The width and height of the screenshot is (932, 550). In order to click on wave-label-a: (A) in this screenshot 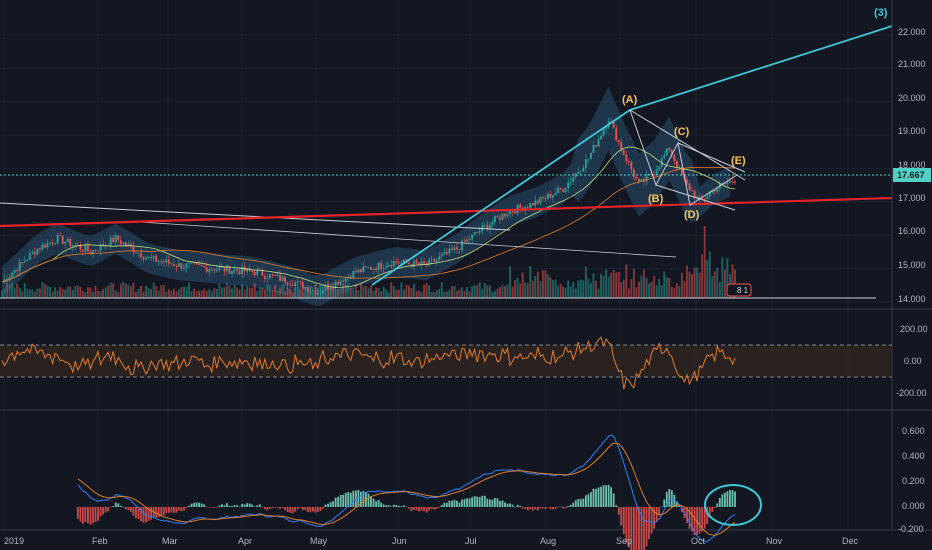, I will do `click(630, 100)`.